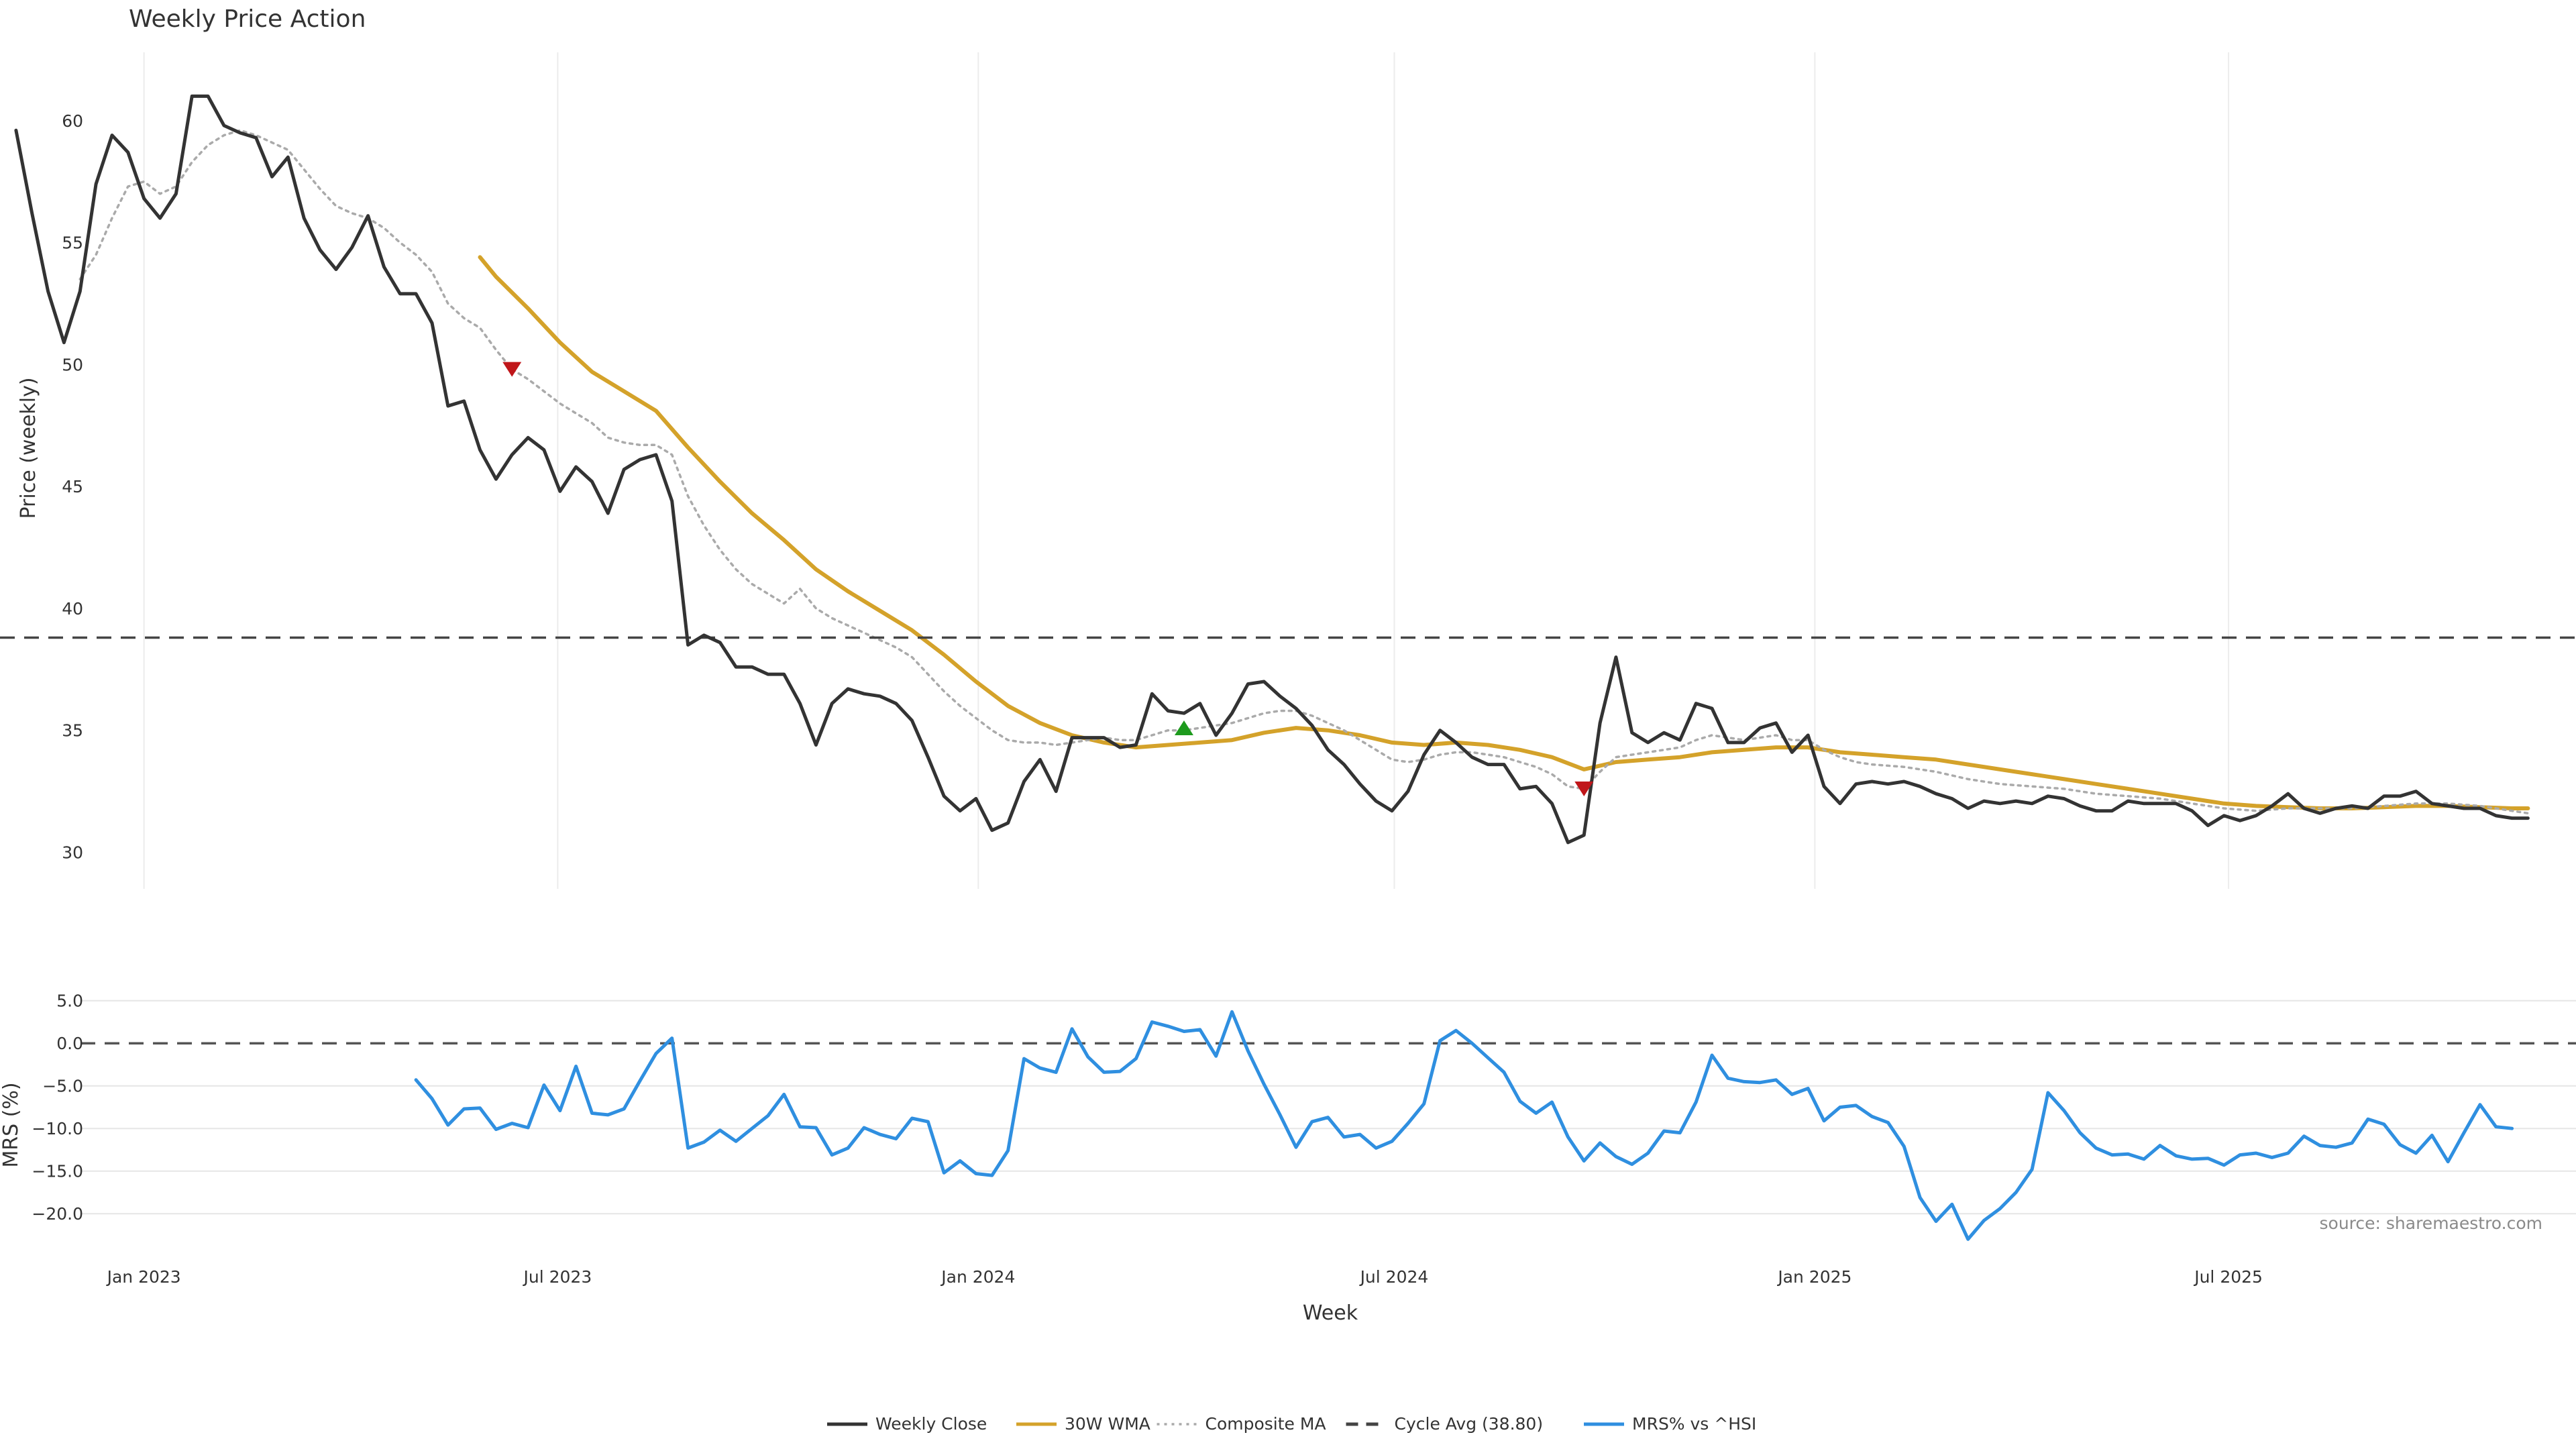 The width and height of the screenshot is (2576, 1449). What do you see at coordinates (931, 1424) in the screenshot?
I see `legend-label: Weekly Close` at bounding box center [931, 1424].